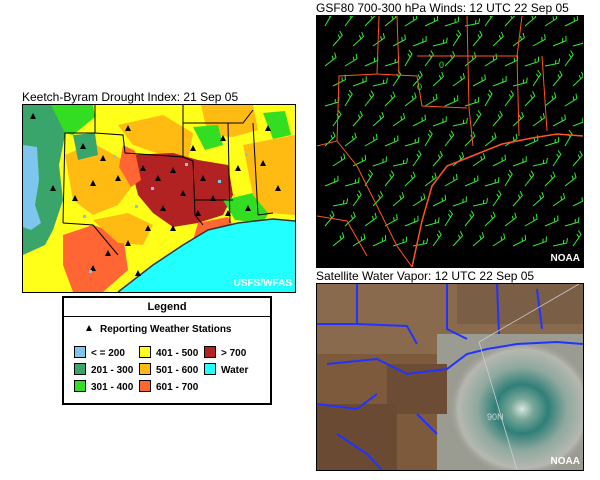 The height and width of the screenshot is (480, 600). I want to click on legend-stations-row: Reporting Weather Stations, so click(178, 329).